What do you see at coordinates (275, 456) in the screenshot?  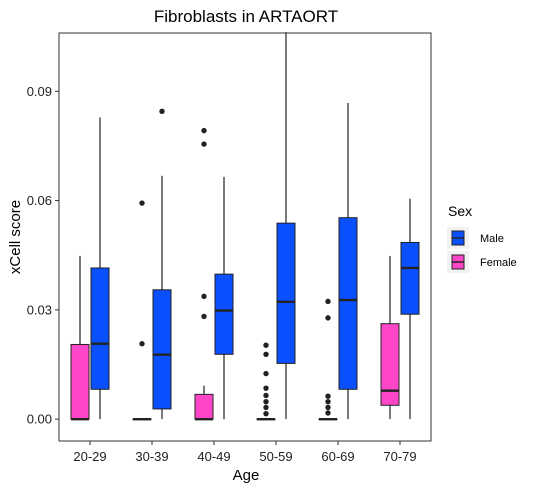 I see `x-tick-label: 50-59` at bounding box center [275, 456].